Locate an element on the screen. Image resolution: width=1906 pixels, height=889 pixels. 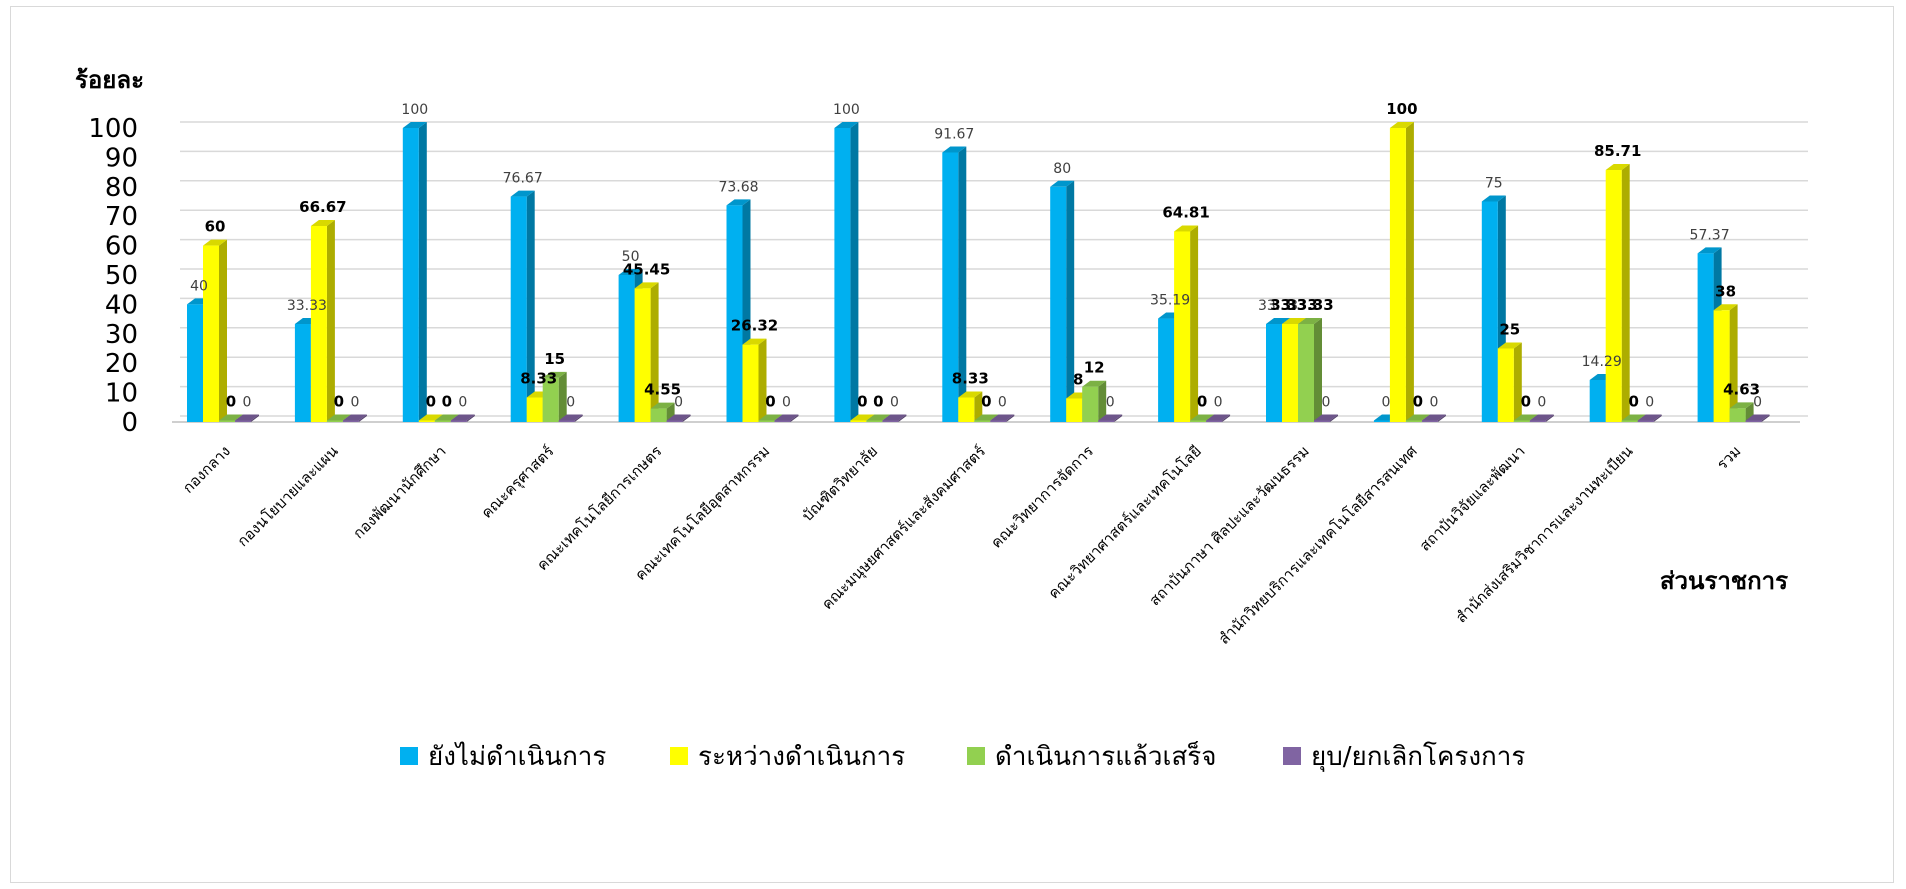
category-label: สถาบันวิจัยและพัฒนา is located at coordinates (1472, 498).